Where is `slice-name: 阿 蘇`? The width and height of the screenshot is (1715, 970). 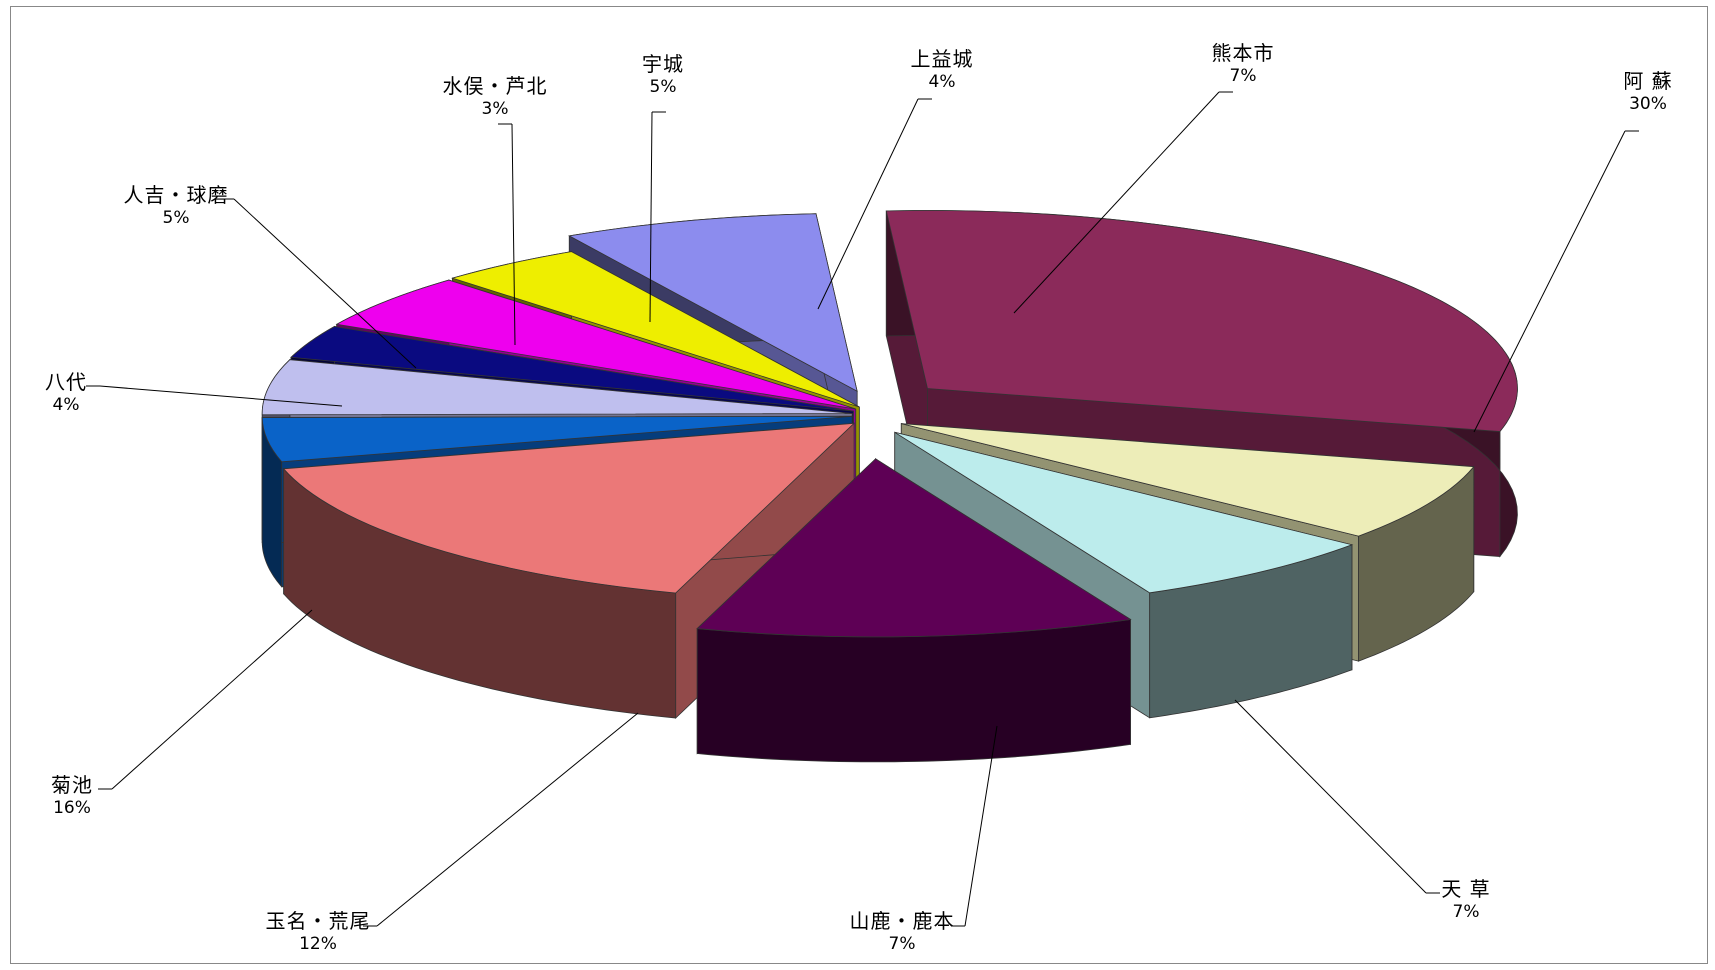
slice-name: 阿 蘇 is located at coordinates (1648, 81).